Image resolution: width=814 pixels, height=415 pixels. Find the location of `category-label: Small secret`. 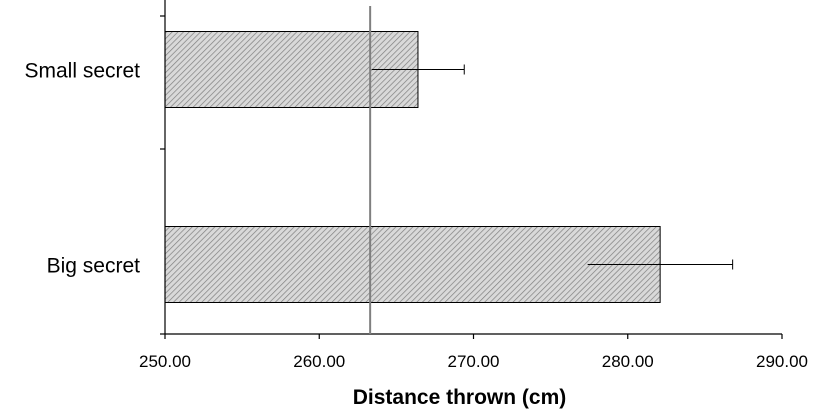

category-label: Small secret is located at coordinates (82, 71).